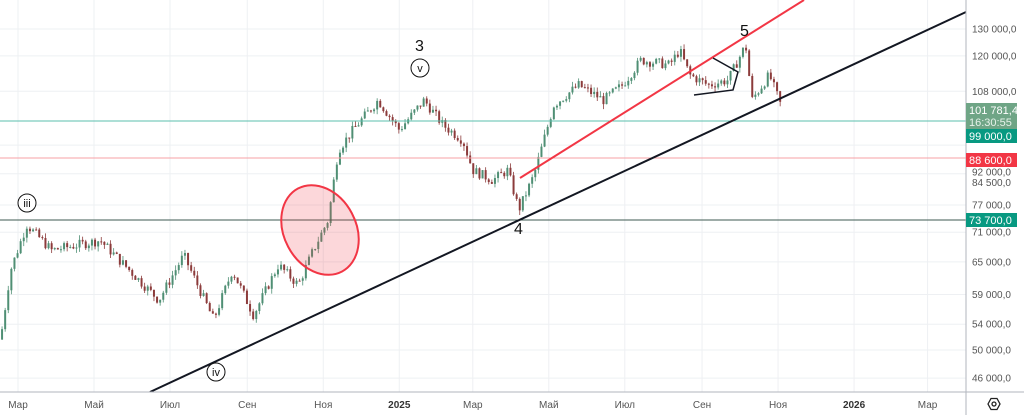  Describe the element at coordinates (419, 46) in the screenshot. I see `wave-label-3: 3` at that location.